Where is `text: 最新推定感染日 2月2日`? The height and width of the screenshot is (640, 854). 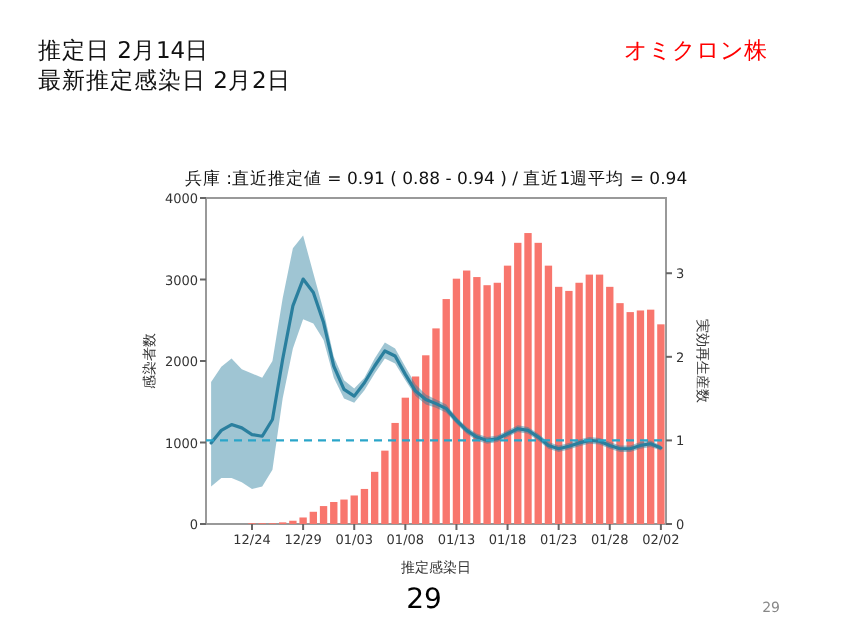 text: 最新推定感染日 2月2日 is located at coordinates (164, 80).